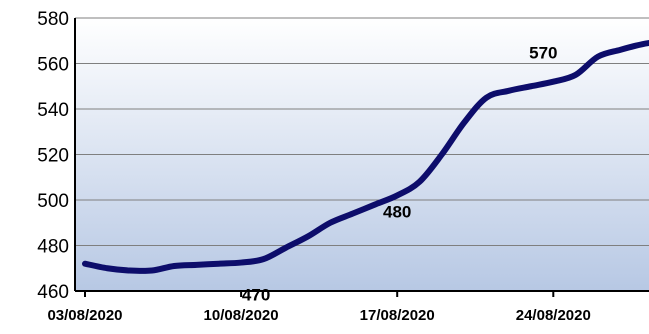  Describe the element at coordinates (53, 19) in the screenshot. I see `y-tick-label: 580` at that location.